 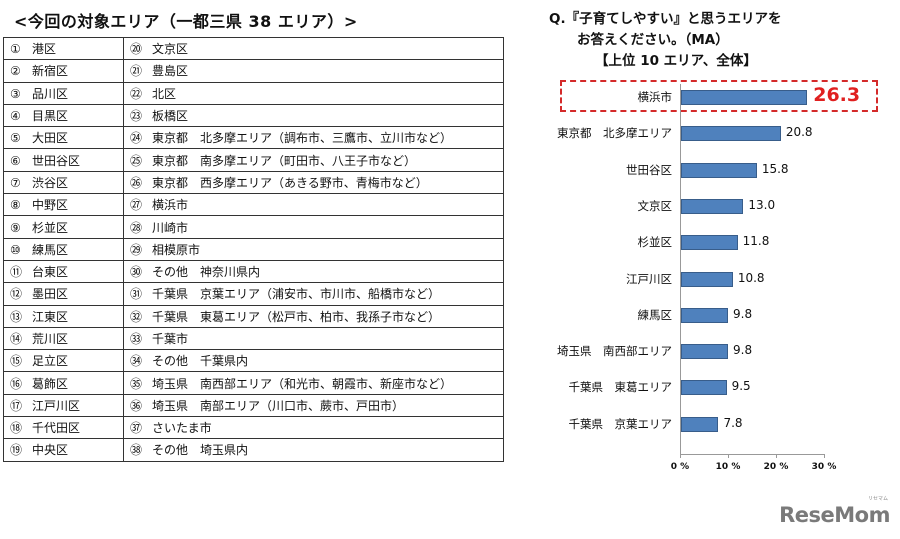 I want to click on area-number: ㊳, so click(x=136, y=450).